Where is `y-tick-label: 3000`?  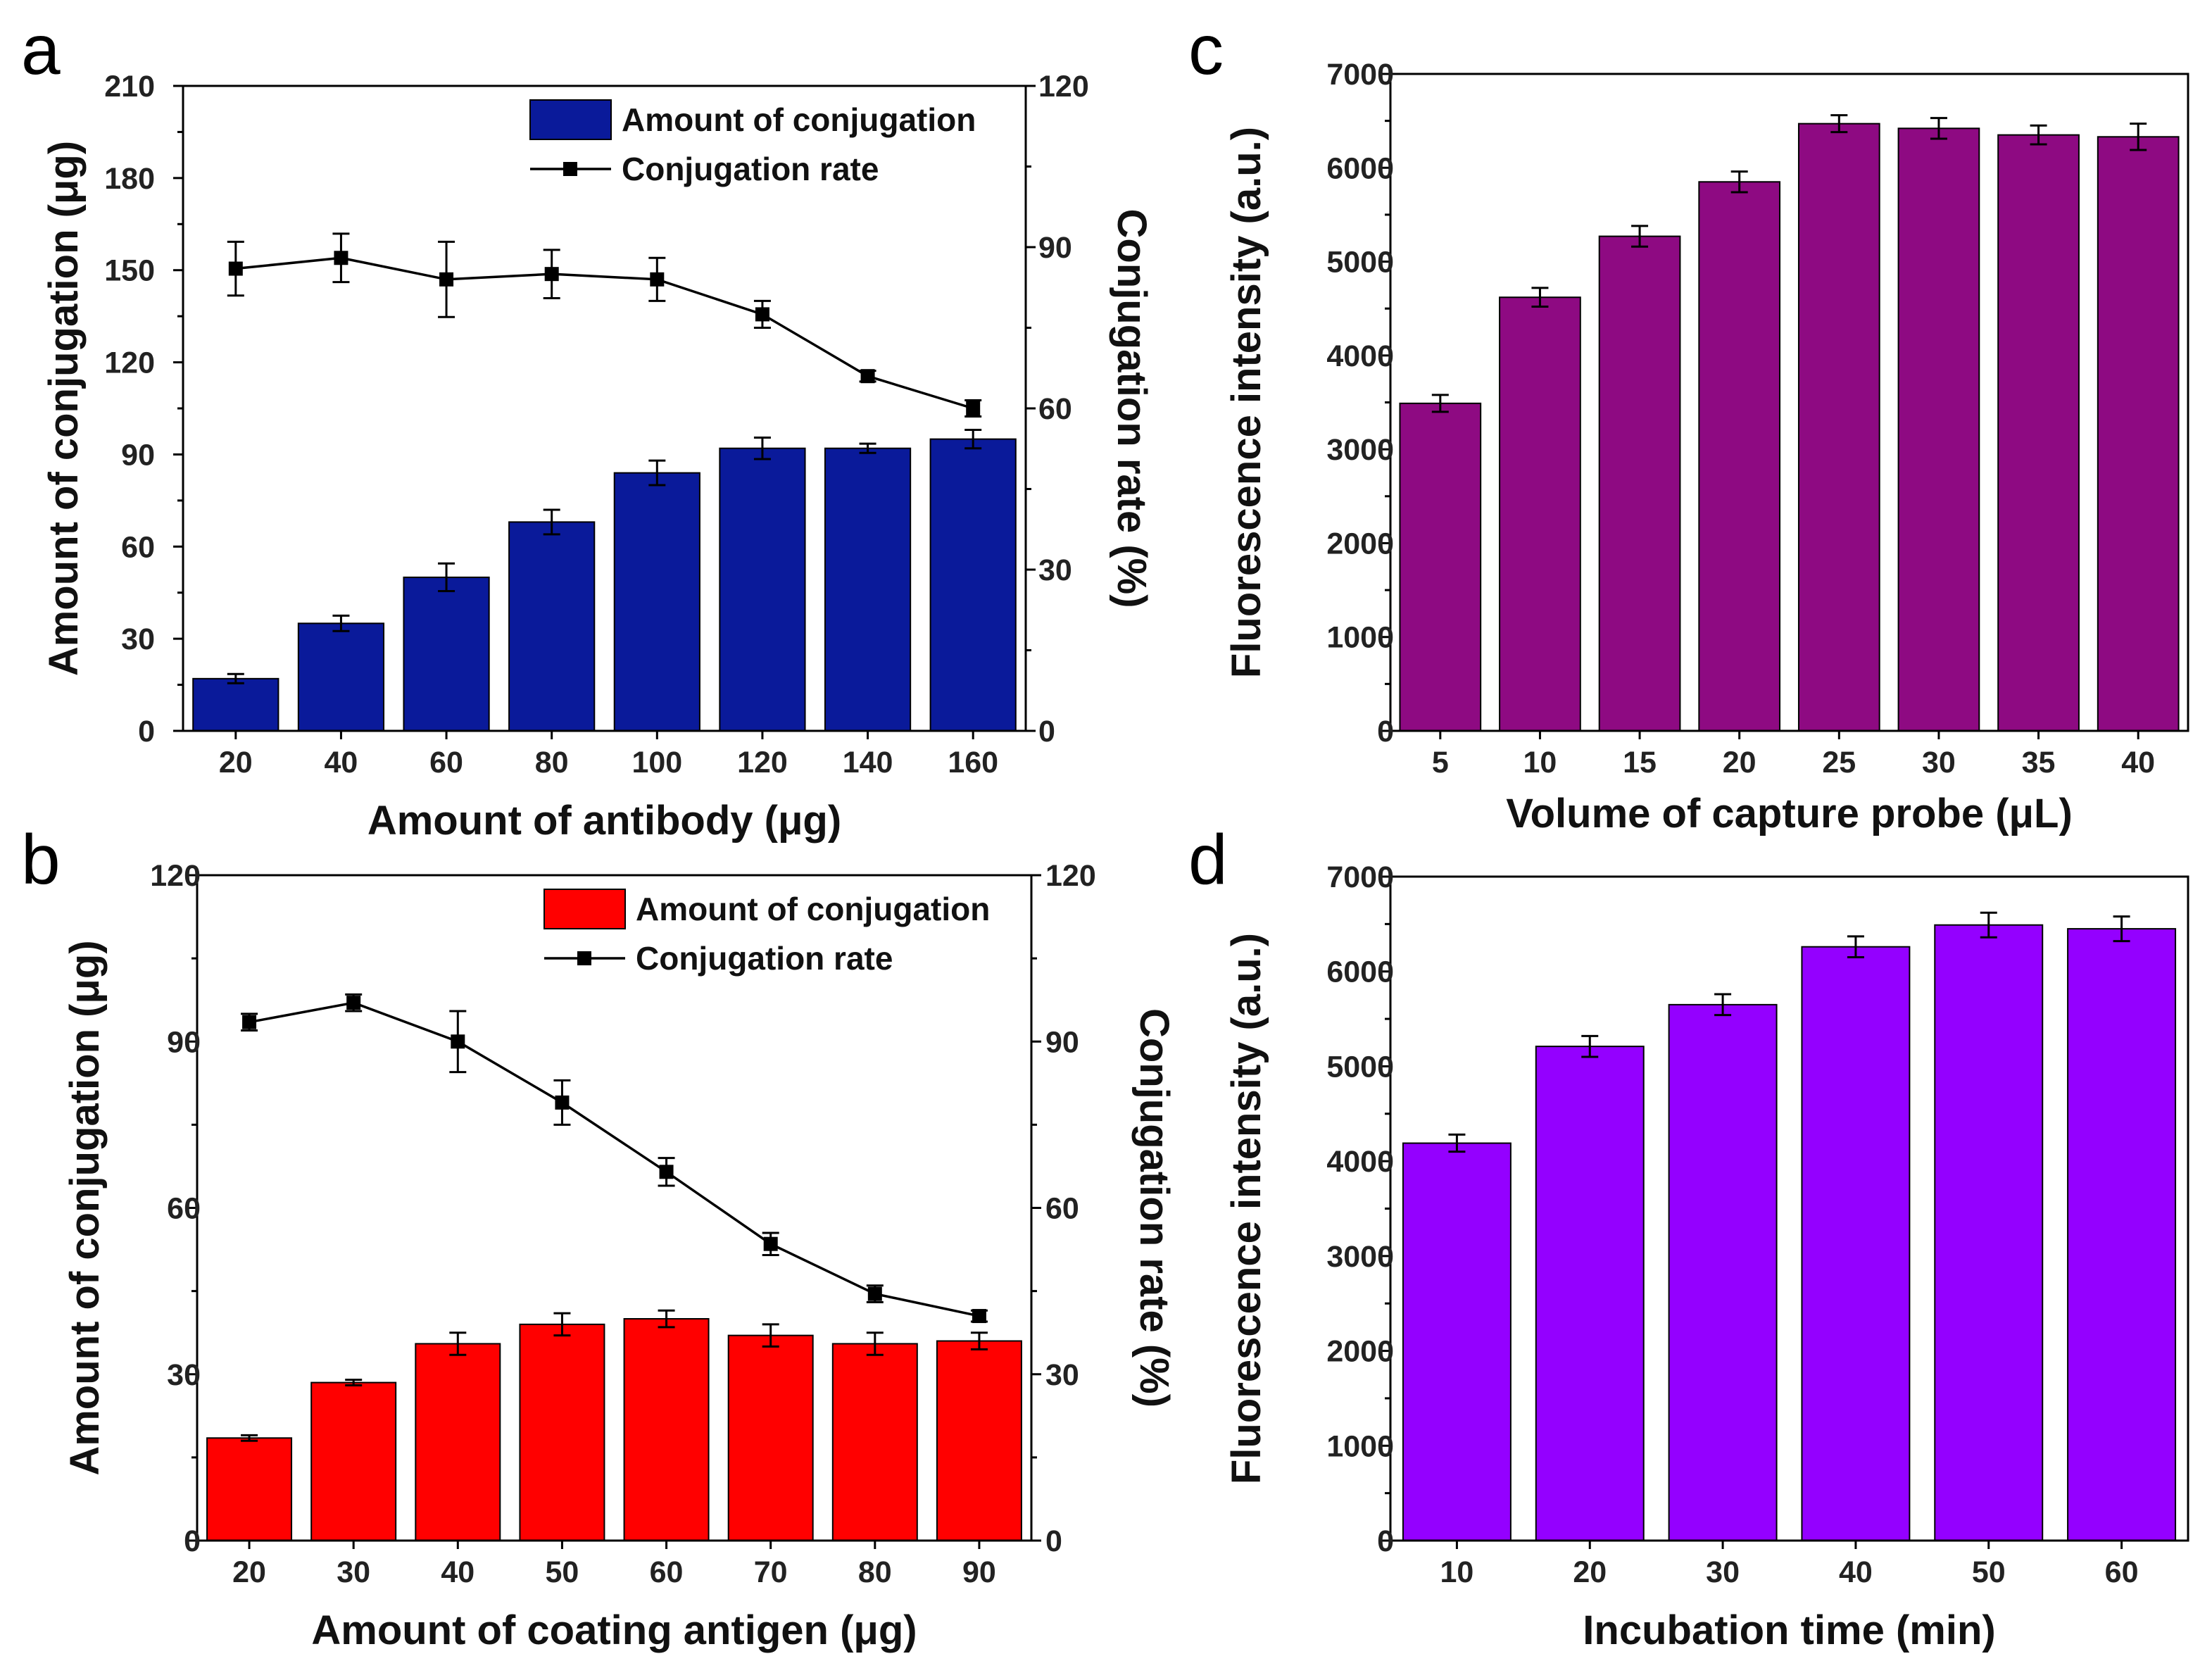
y-tick-label: 3000 is located at coordinates (1360, 450).